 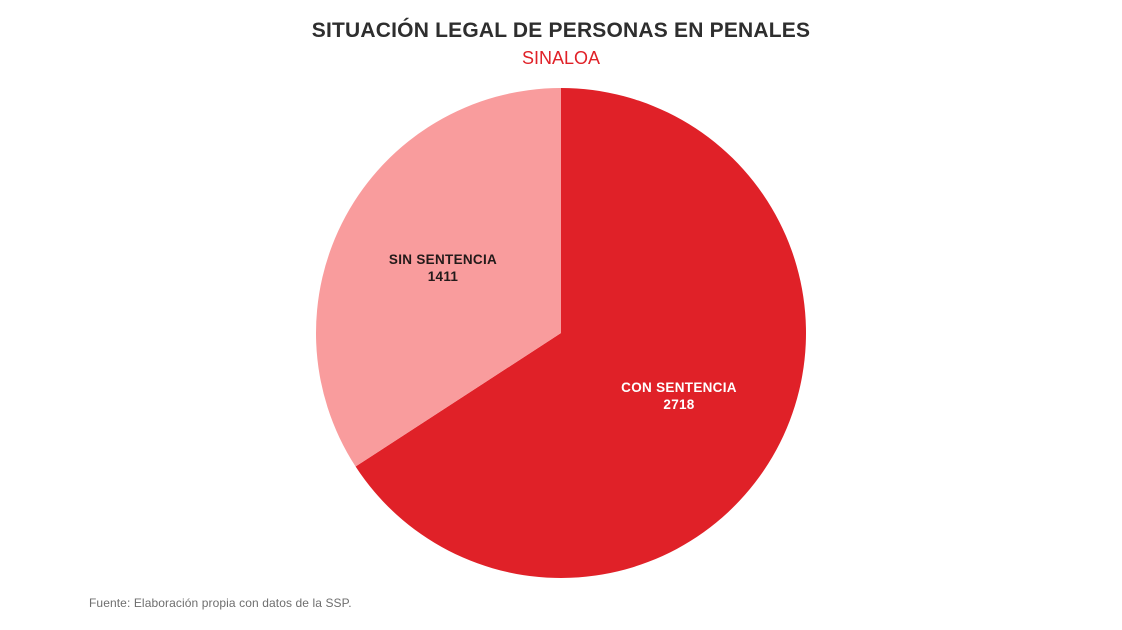 What do you see at coordinates (561, 58) in the screenshot?
I see `chart-subtitle: SINALOA` at bounding box center [561, 58].